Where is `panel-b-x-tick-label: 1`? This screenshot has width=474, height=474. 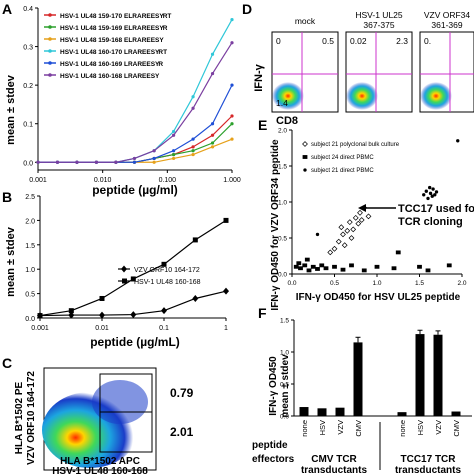
panel-b-x-tick-label: 1 is located at coordinates (226, 328).